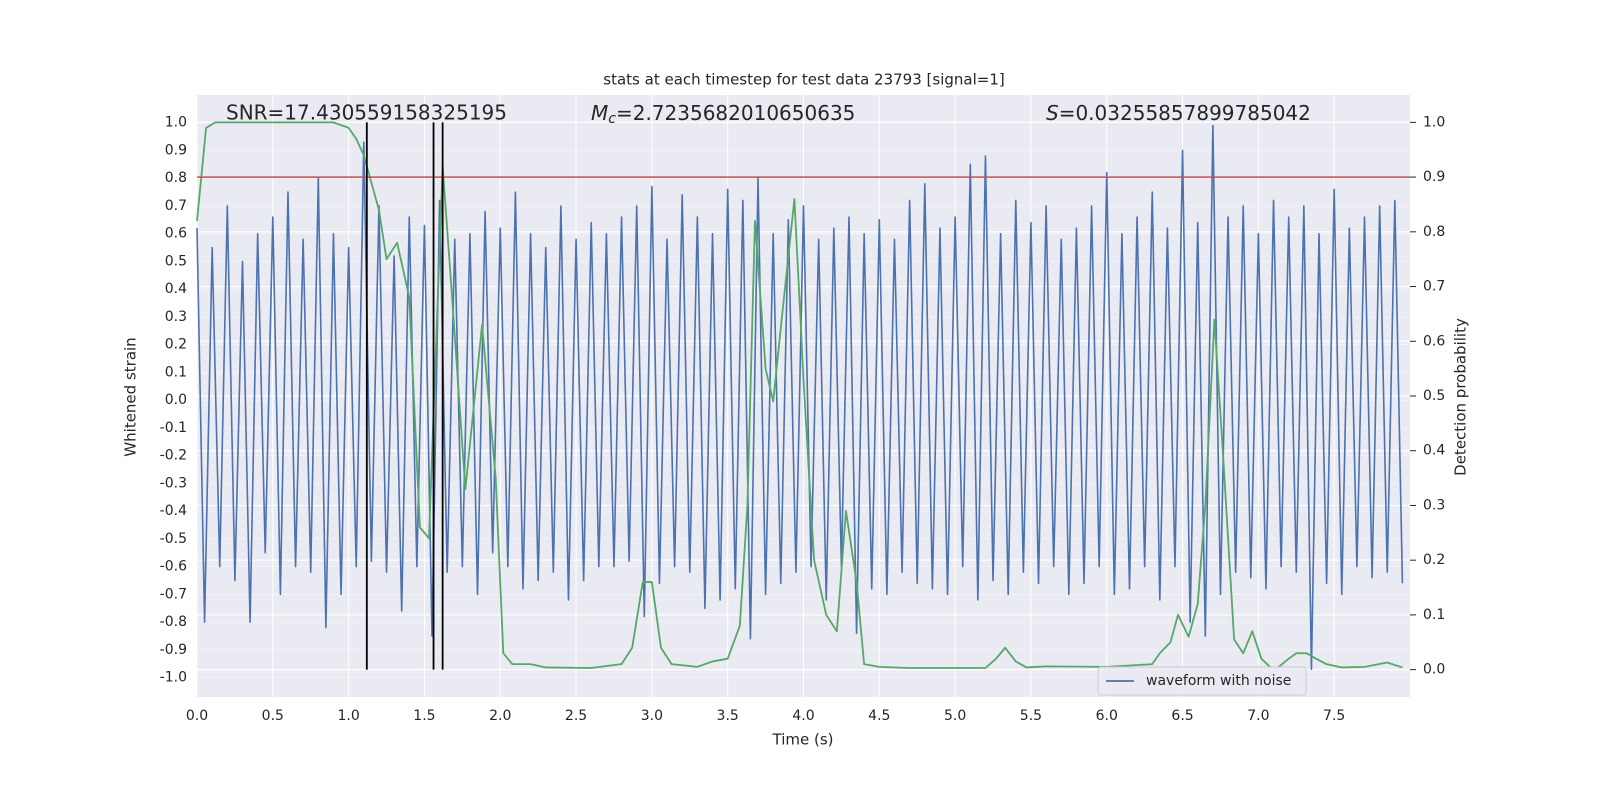  Describe the element at coordinates (197, 716) in the screenshot. I see `x-tick-label: 0.0` at that location.